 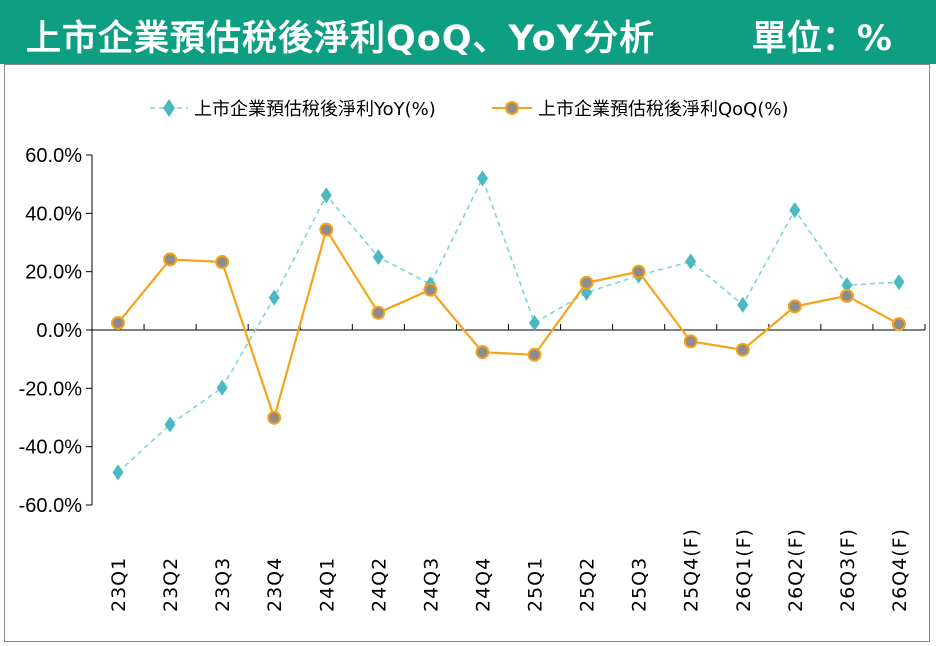 What do you see at coordinates (53, 273) in the screenshot?
I see `y-tick-label: 20.0%` at bounding box center [53, 273].